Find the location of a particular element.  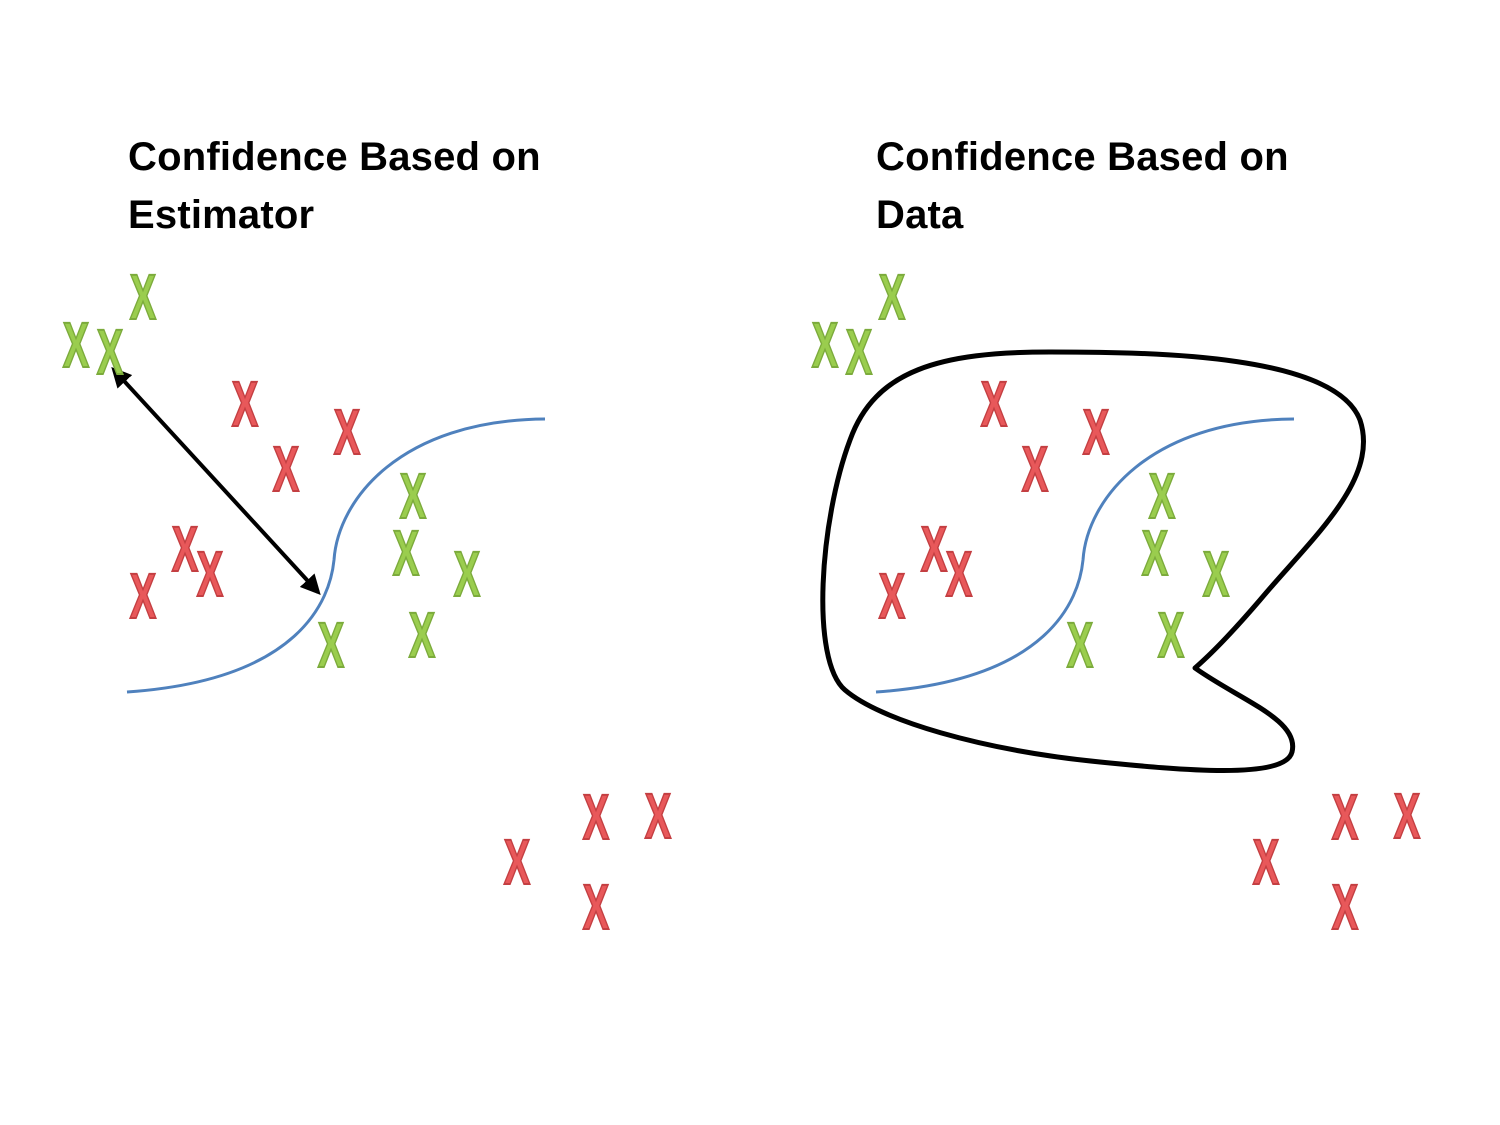

right-decision-boundary is located at coordinates (1085, 555).